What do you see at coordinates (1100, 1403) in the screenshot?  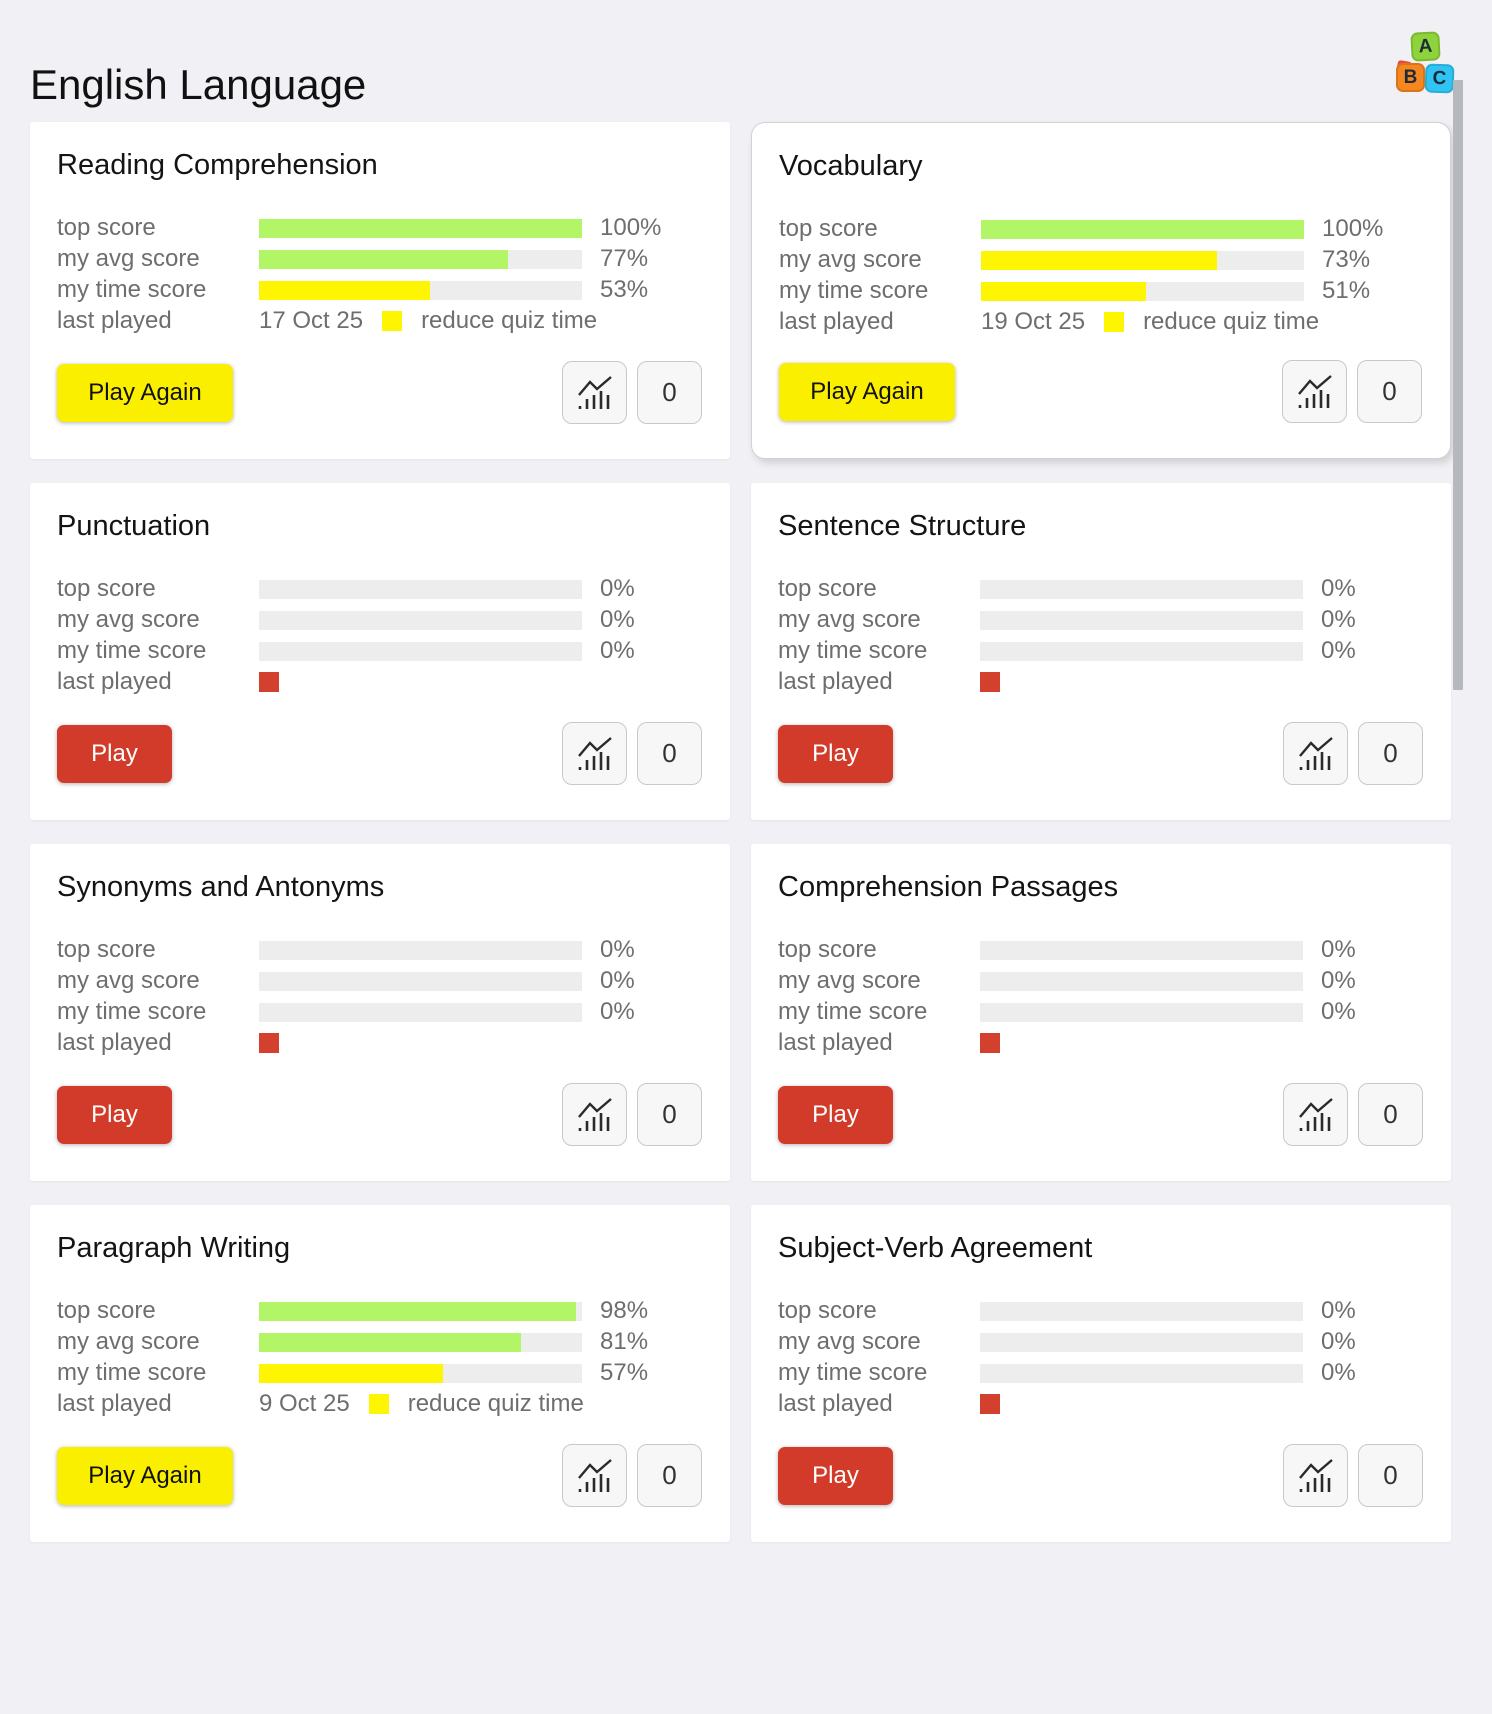 I see `stat-row-last-played: last played` at bounding box center [1100, 1403].